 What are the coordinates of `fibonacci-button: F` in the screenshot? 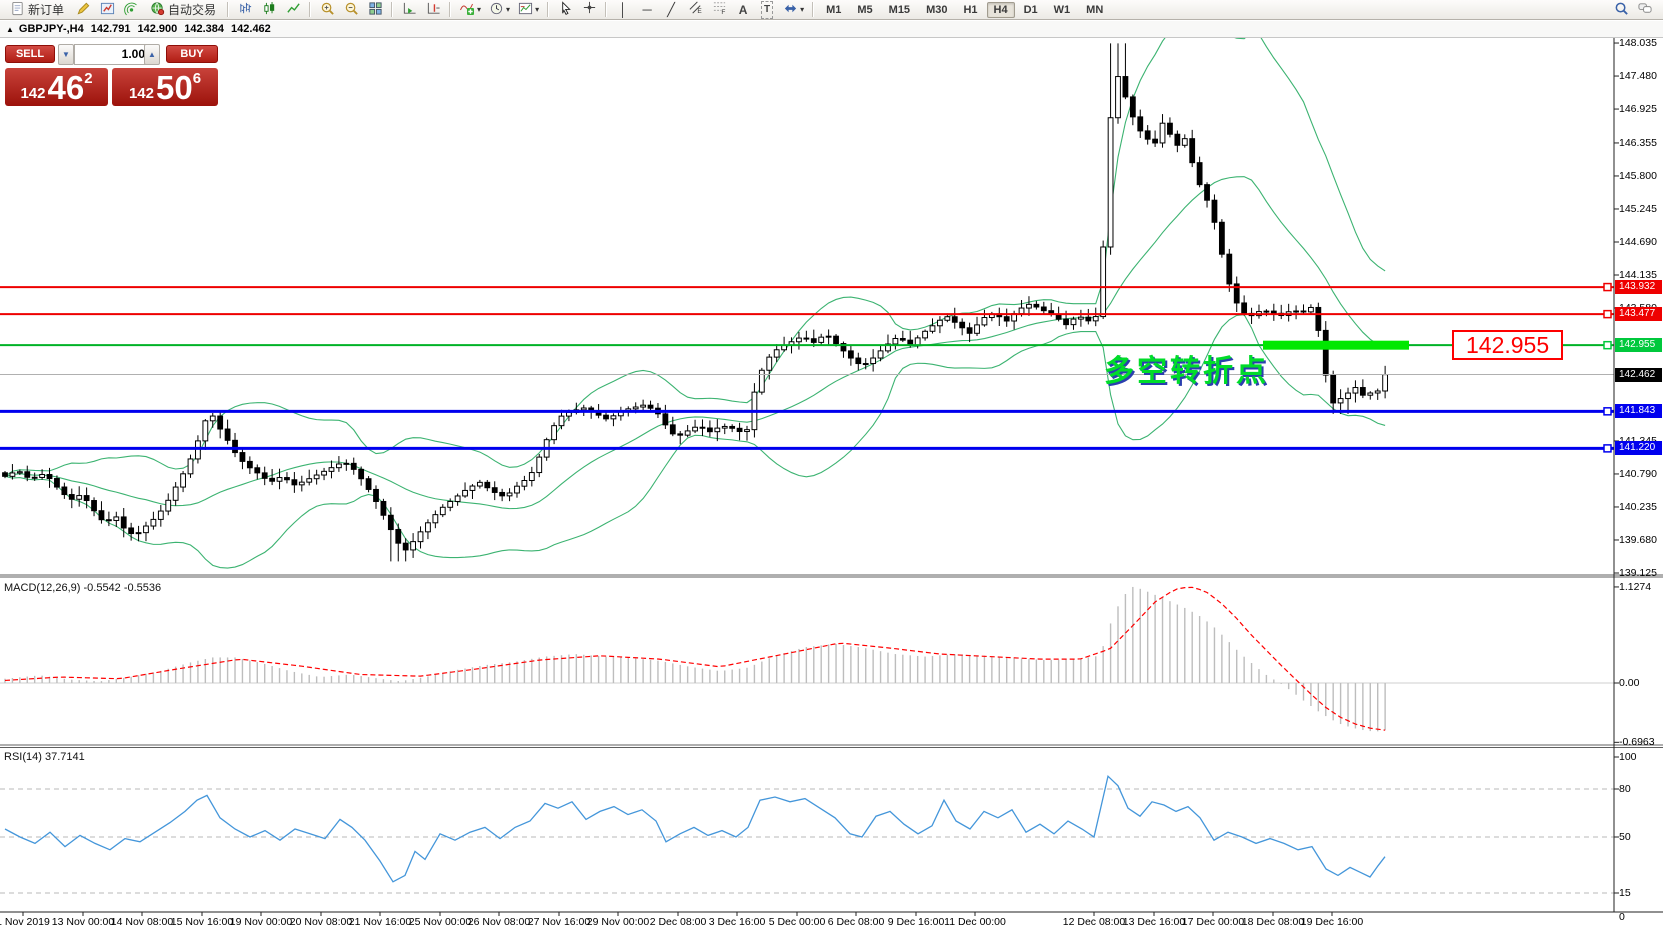 It's located at (719, 10).